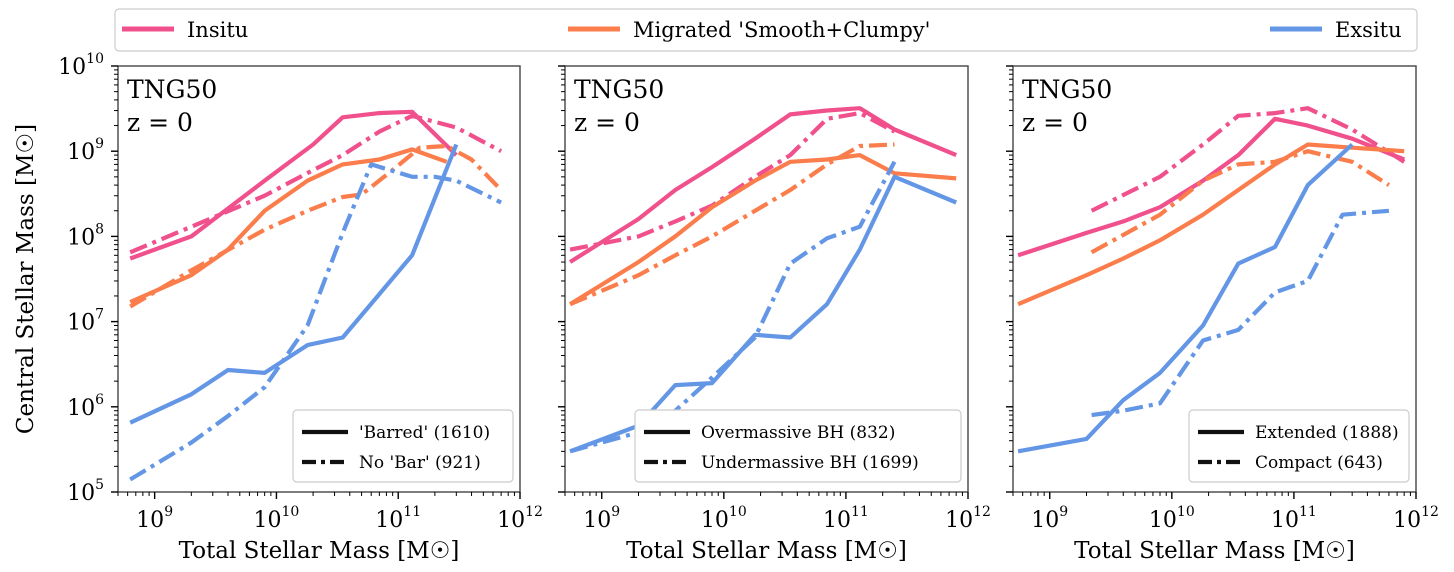 The width and height of the screenshot is (1454, 572). Describe the element at coordinates (1327, 433) in the screenshot. I see `inner-legend-label: Extended (1888)` at that location.